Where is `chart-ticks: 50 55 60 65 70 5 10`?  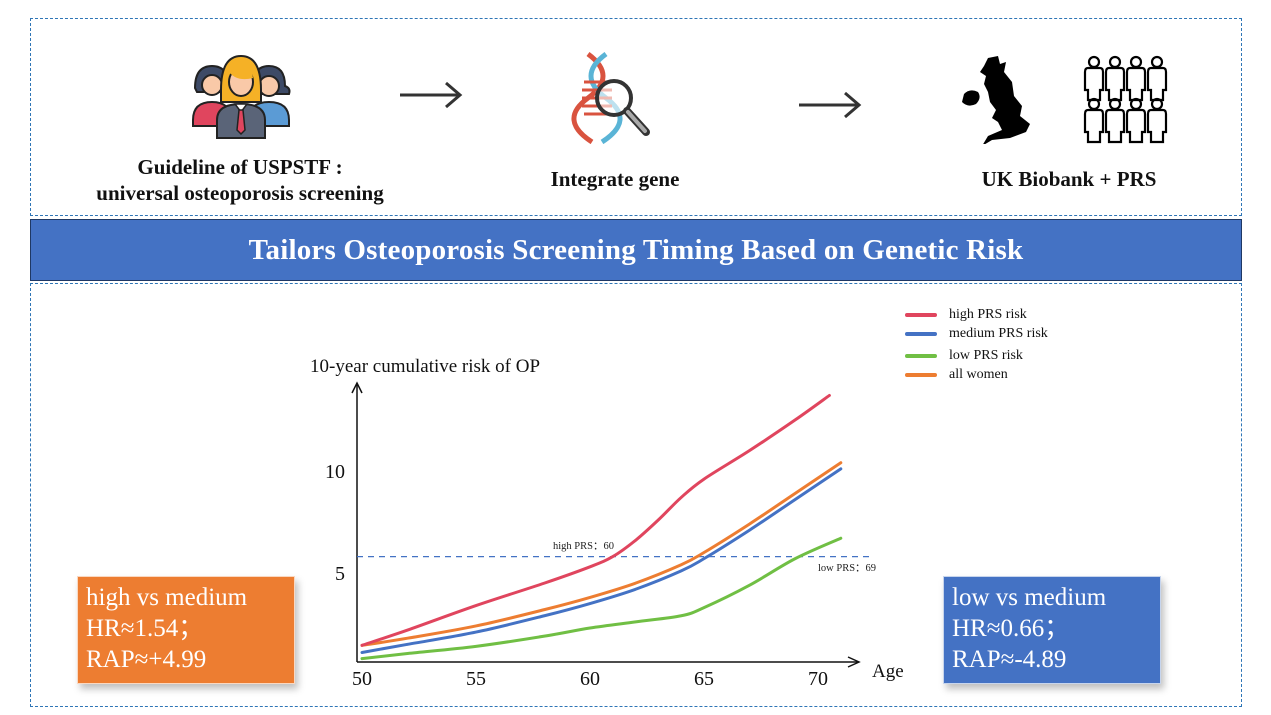 chart-ticks: 50 55 60 65 70 5 10 is located at coordinates (576, 575).